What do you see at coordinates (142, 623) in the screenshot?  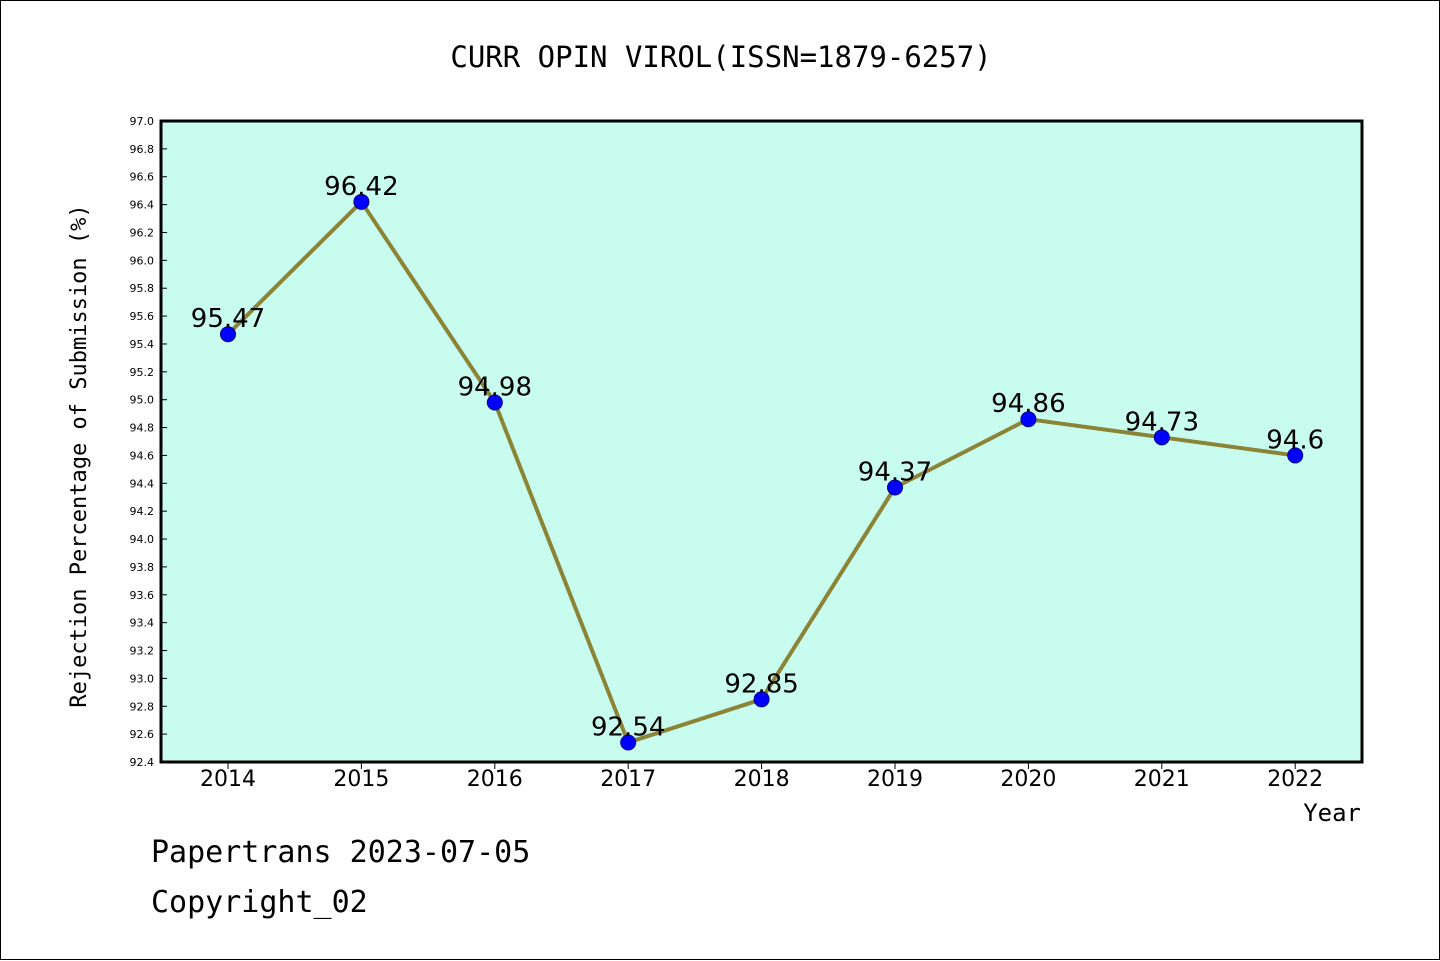 I see `y-tick-label: 93.4` at bounding box center [142, 623].